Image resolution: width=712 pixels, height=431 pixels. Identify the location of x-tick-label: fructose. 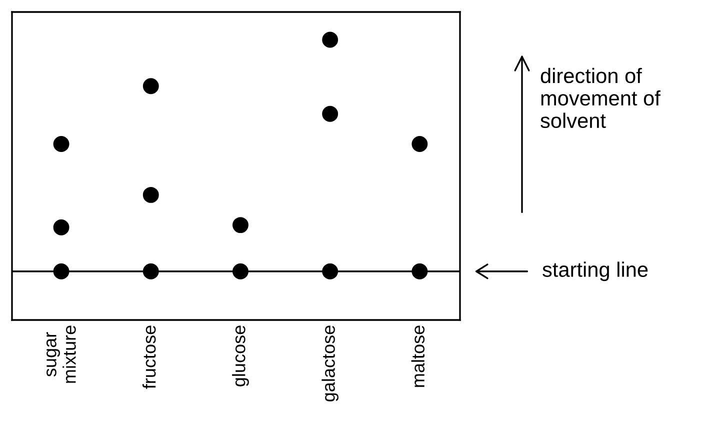
(149, 357).